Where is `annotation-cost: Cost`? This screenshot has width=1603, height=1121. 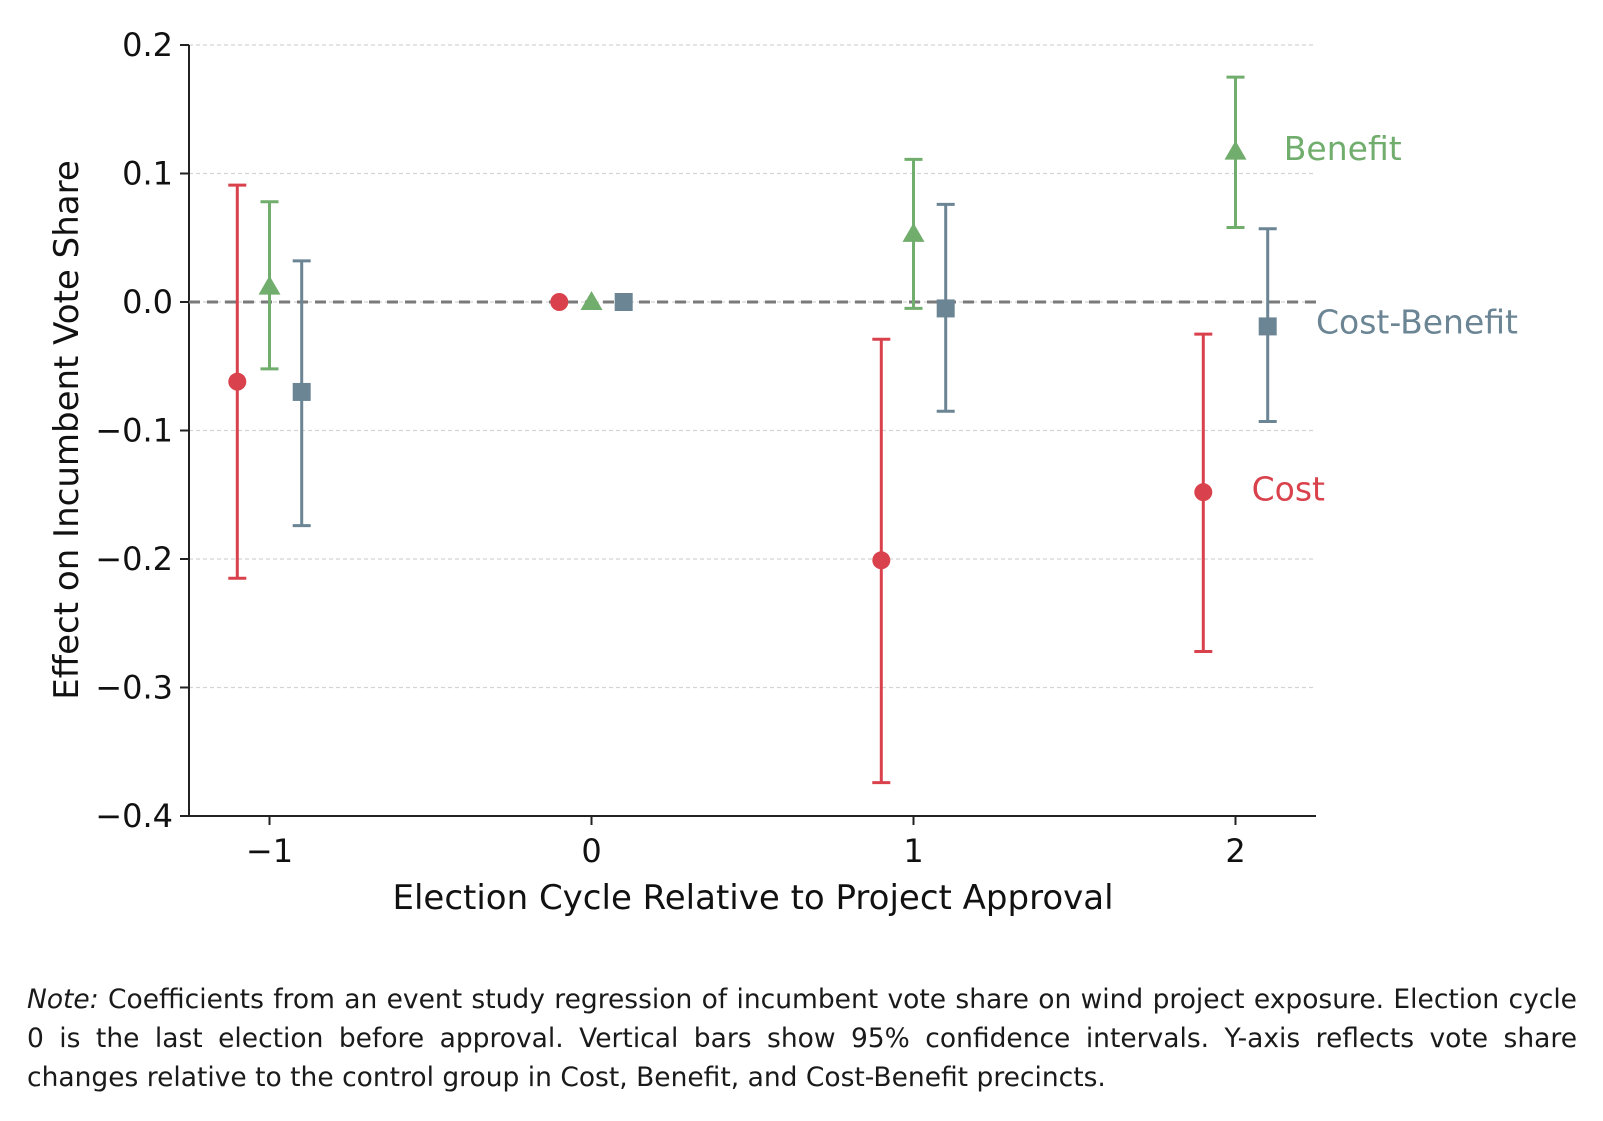
annotation-cost: Cost is located at coordinates (1288, 489).